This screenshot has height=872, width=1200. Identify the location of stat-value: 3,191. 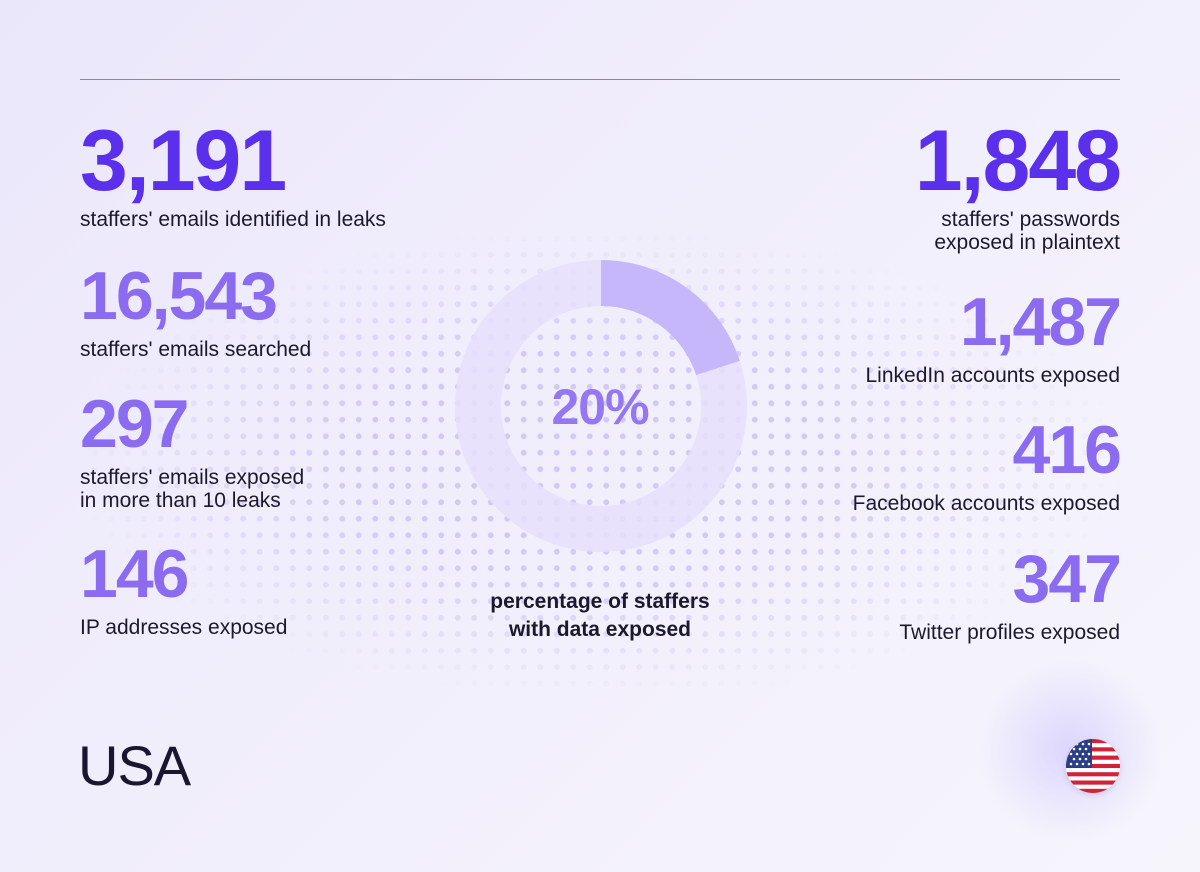
(183, 161).